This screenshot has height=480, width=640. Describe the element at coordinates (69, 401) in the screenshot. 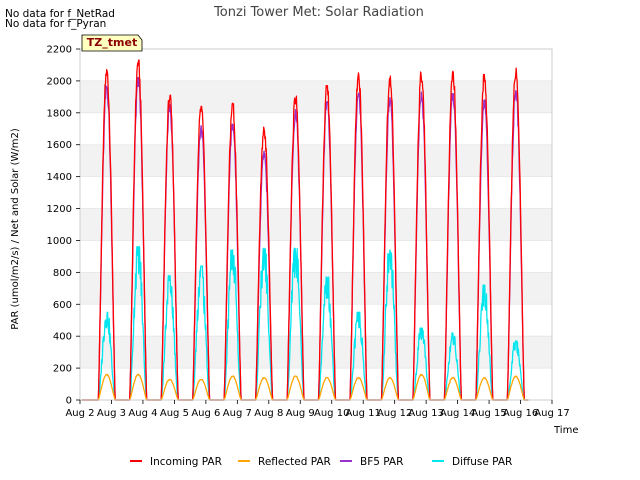

I see `y-tick-label: 0` at that location.